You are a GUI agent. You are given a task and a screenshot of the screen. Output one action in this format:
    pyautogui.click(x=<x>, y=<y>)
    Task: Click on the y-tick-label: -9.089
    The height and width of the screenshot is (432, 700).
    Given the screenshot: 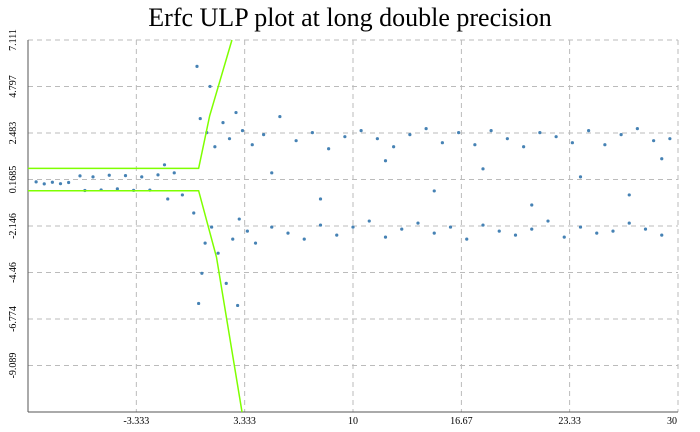 What is the action you would take?
    pyautogui.click(x=13, y=366)
    